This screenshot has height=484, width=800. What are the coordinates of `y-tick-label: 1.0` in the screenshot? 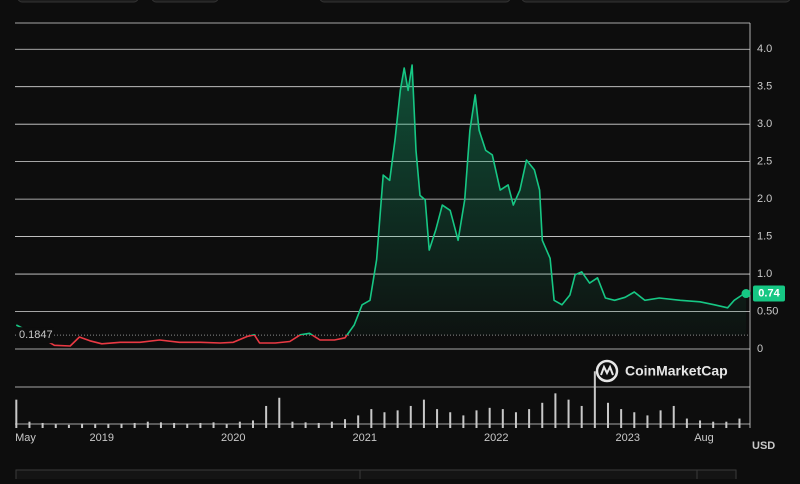 It's located at (764, 274).